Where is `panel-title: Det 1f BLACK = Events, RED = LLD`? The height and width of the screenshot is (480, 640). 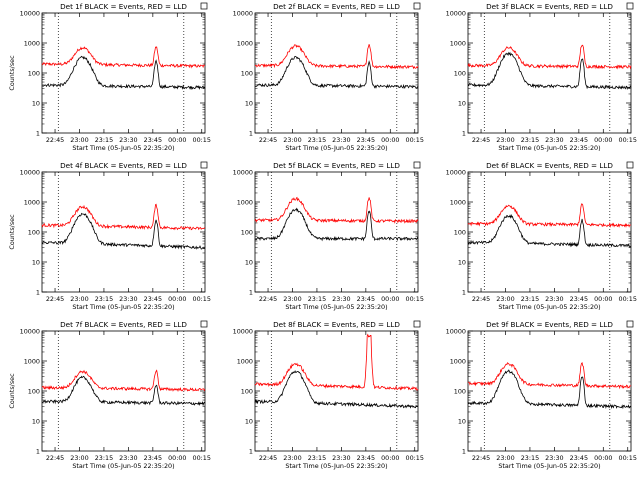
panel-title: Det 1f BLACK = Events, RED = LLD is located at coordinates (123, 6).